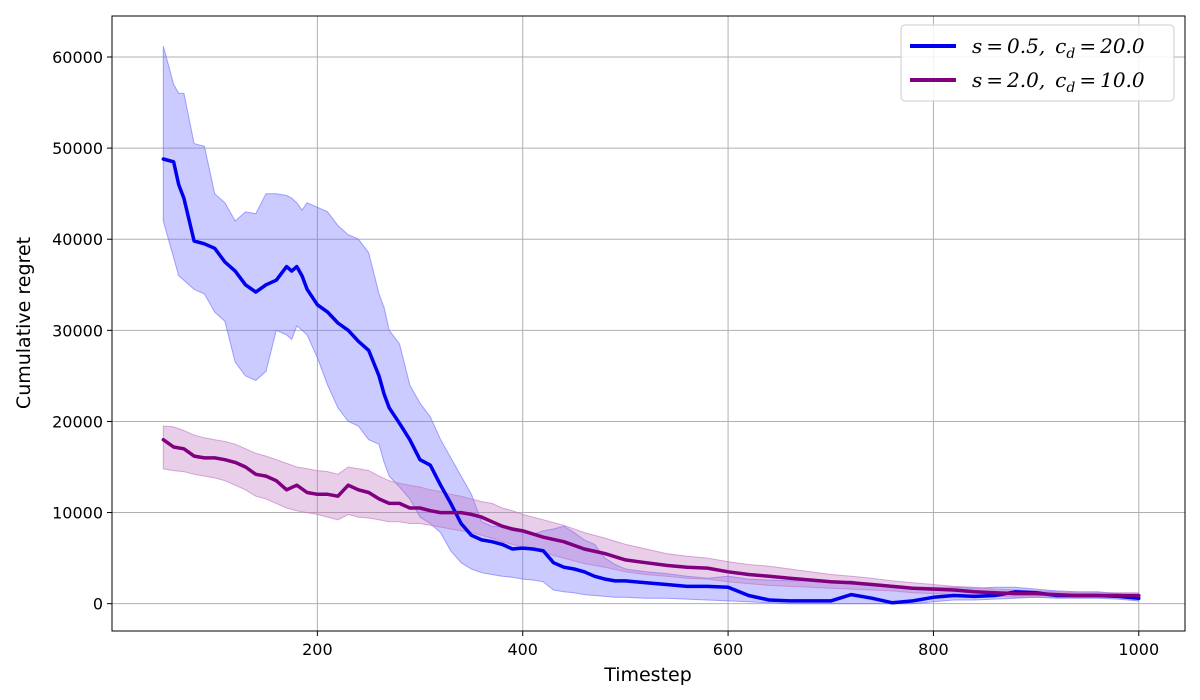 The image size is (1200, 700). I want to click on y-tick-label: 40000, so click(77, 239).